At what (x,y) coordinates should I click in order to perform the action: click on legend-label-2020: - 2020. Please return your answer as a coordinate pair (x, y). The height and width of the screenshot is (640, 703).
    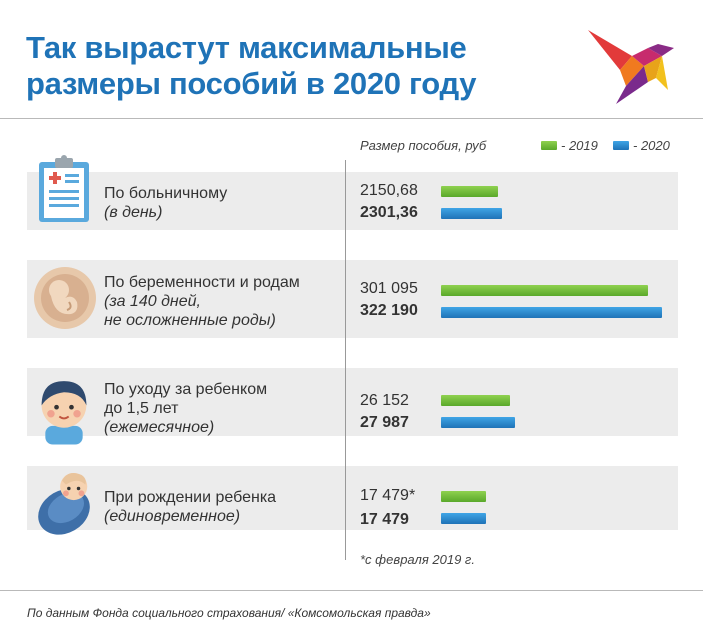
    Looking at the image, I should click on (651, 145).